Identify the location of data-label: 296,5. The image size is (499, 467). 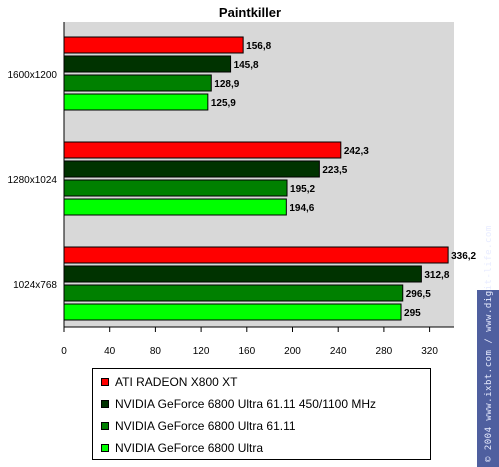
(418, 294).